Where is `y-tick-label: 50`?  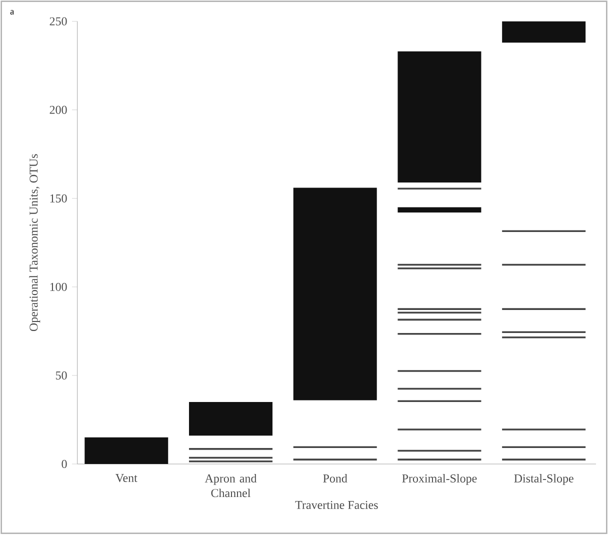
y-tick-label: 50 is located at coordinates (61, 376).